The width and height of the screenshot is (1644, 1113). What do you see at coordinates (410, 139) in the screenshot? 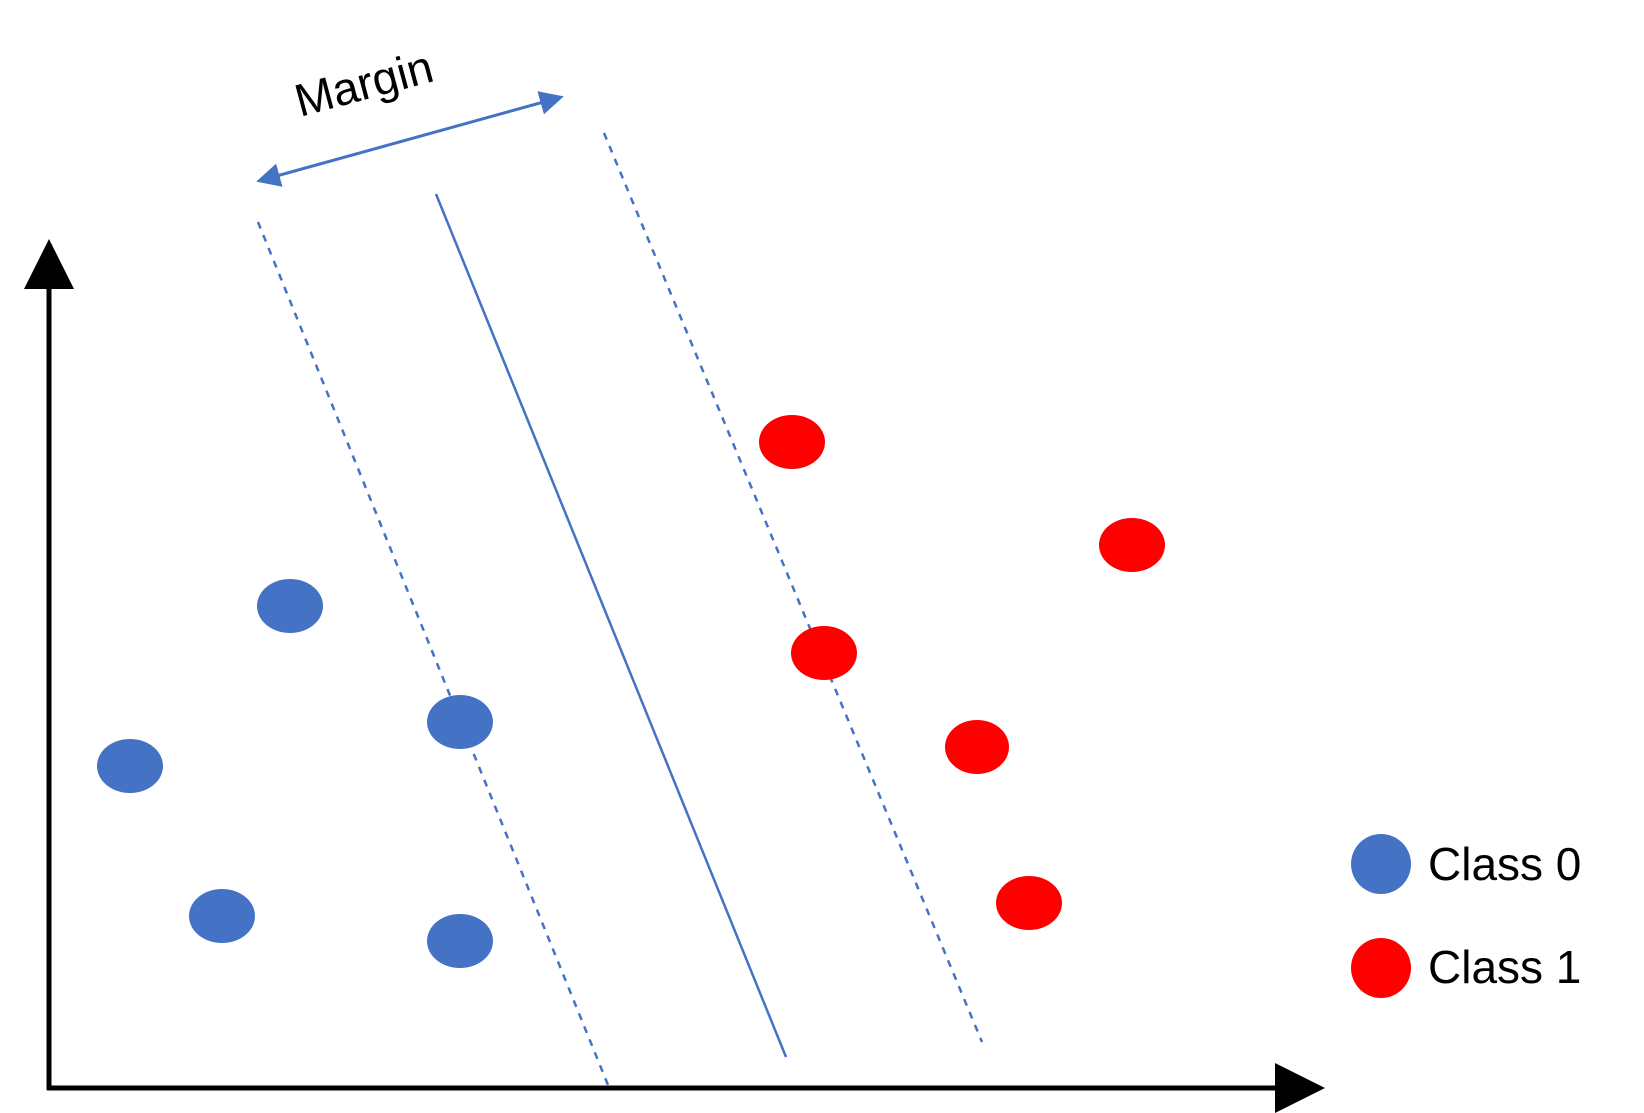
I see `margin-arrow` at bounding box center [410, 139].